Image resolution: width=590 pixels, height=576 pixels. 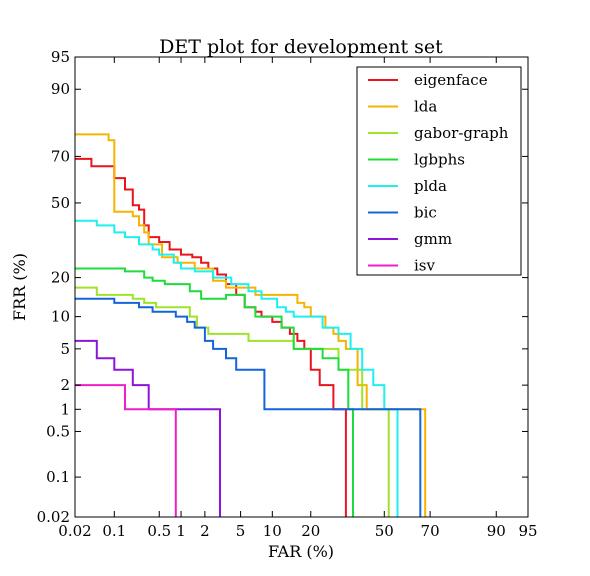 What do you see at coordinates (461, 133) in the screenshot?
I see `legend-label-gabor-graph: gabor-graph` at bounding box center [461, 133].